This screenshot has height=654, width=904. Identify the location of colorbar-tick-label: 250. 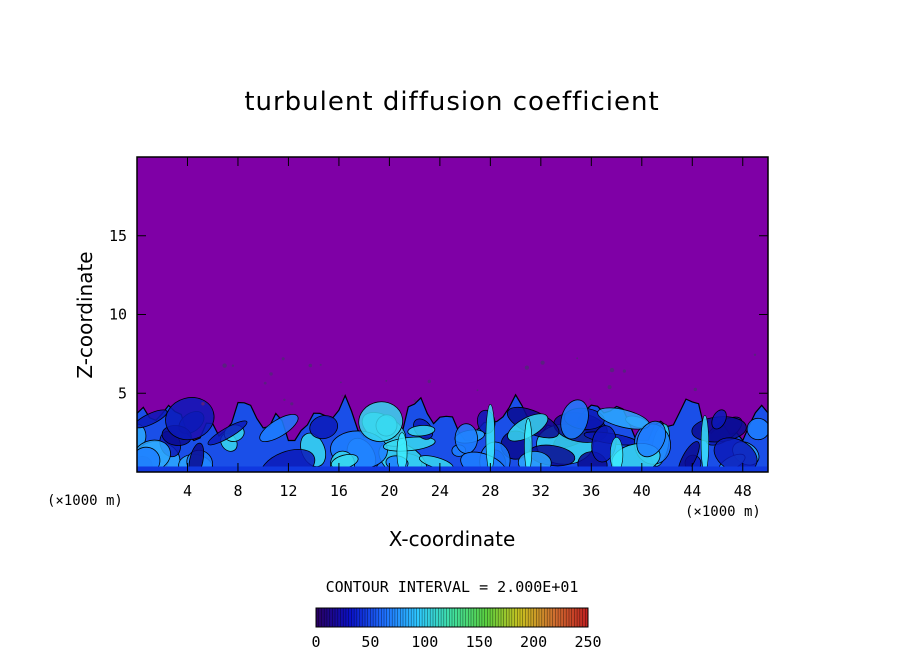
(587, 642).